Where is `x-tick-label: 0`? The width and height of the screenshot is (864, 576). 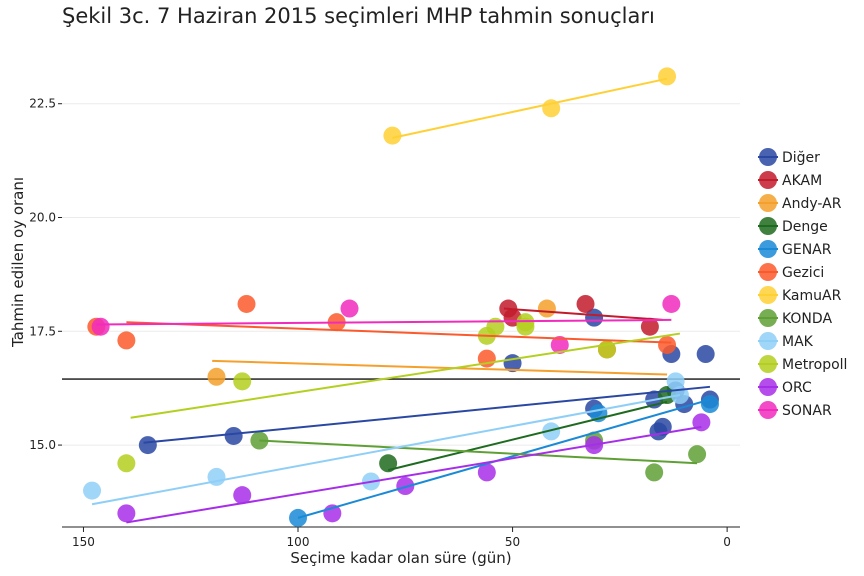 x-tick-label: 0 is located at coordinates (727, 542).